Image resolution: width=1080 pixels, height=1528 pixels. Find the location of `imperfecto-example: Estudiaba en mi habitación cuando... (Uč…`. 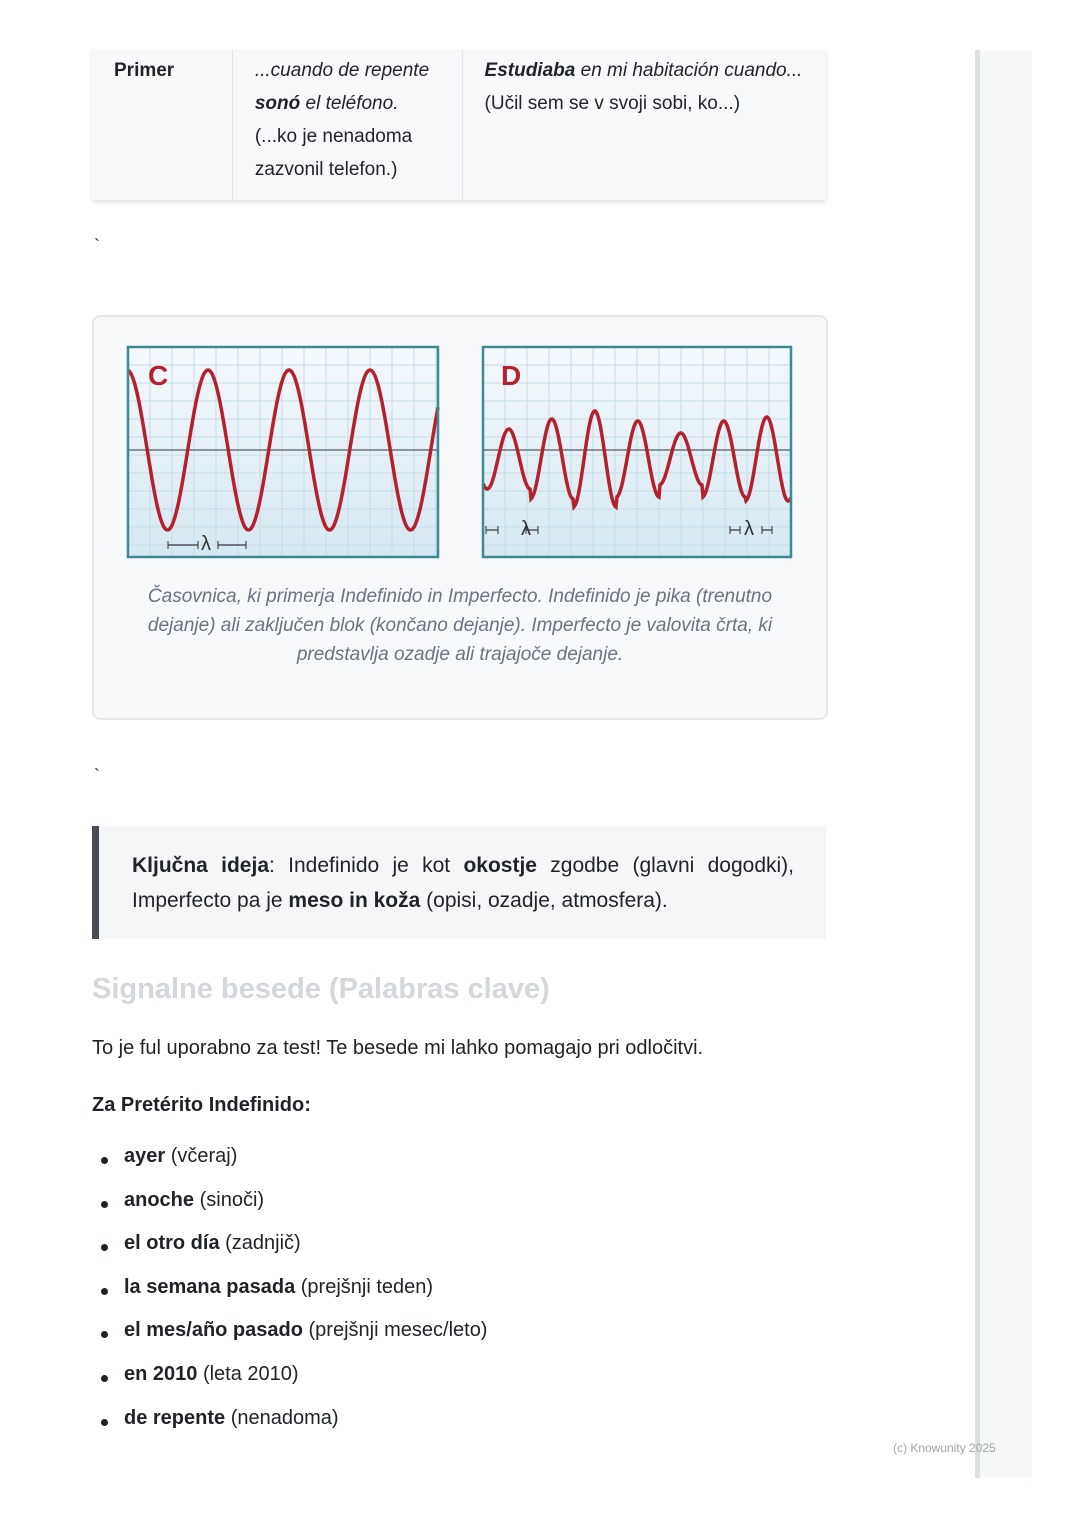

imperfecto-example: Estudiaba en mi habitación cuando... (Uč… is located at coordinates (644, 125).